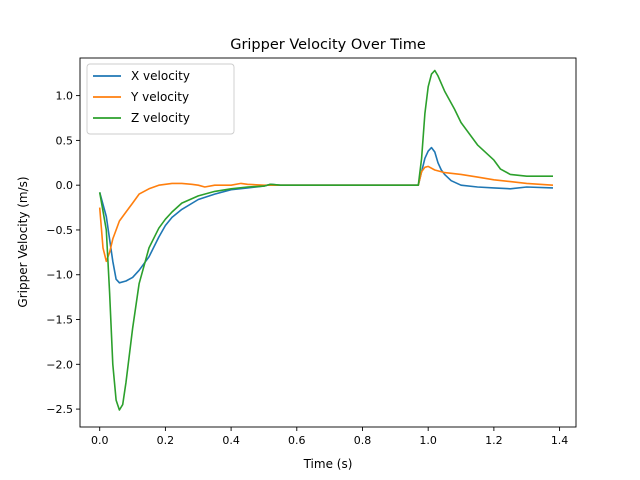  Describe the element at coordinates (329, 437) in the screenshot. I see `x-axis: 0.0 0.2 0.4 0.6 0.8 1.0 1.2 1.4` at that location.